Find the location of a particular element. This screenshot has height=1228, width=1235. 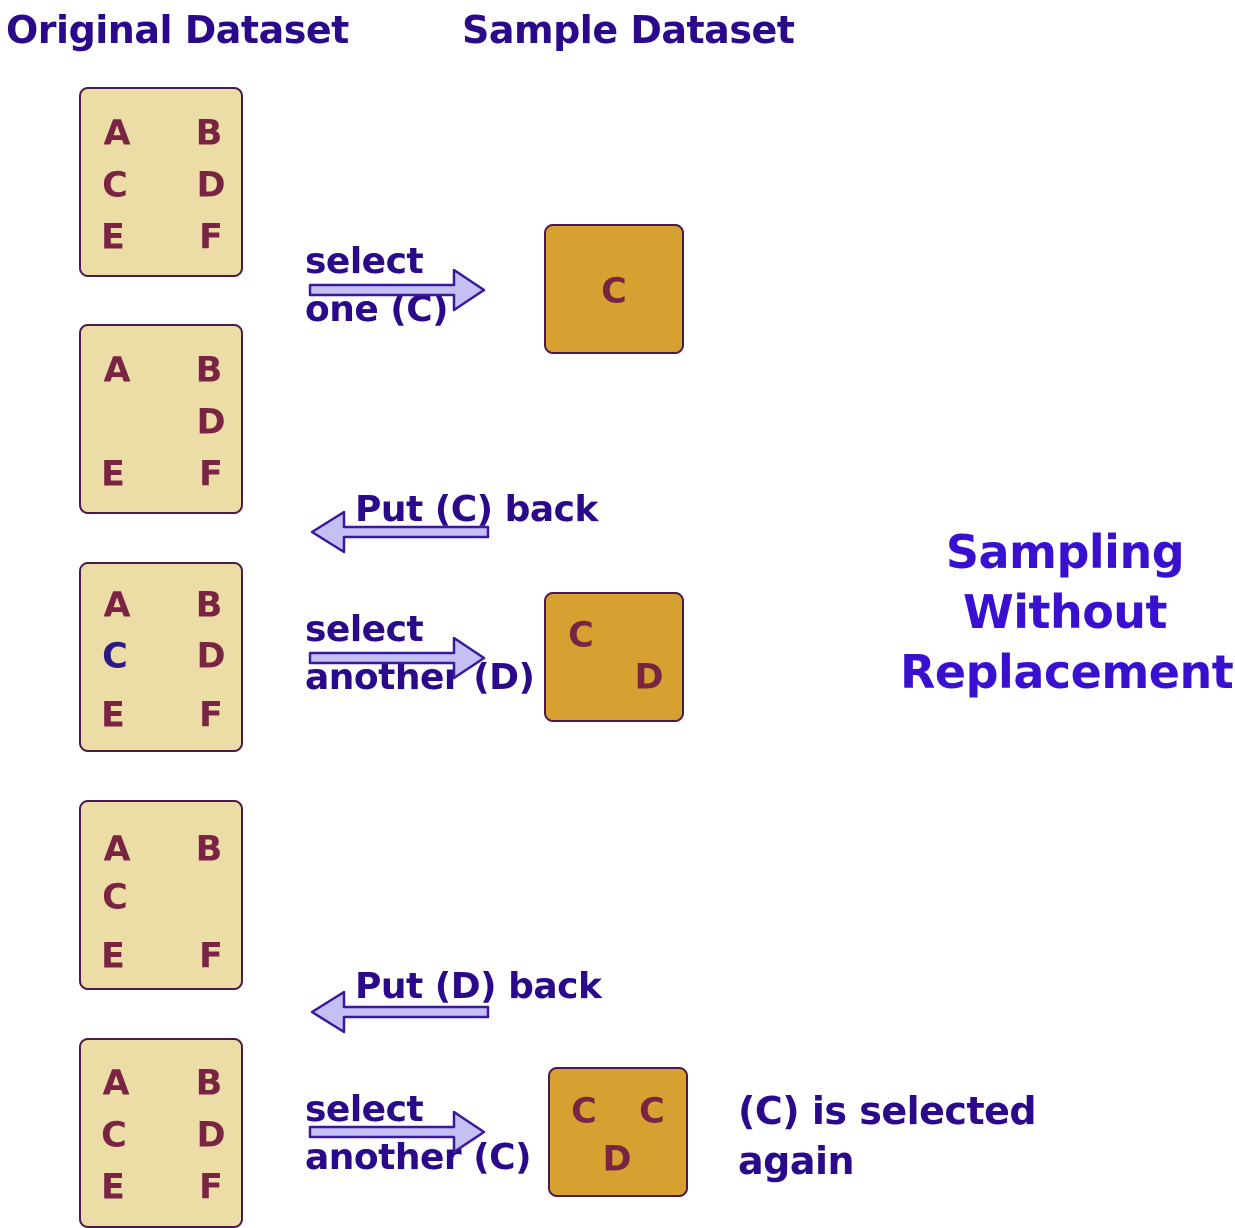

selected-again-note: (C) is selected again is located at coordinates (887, 1136).